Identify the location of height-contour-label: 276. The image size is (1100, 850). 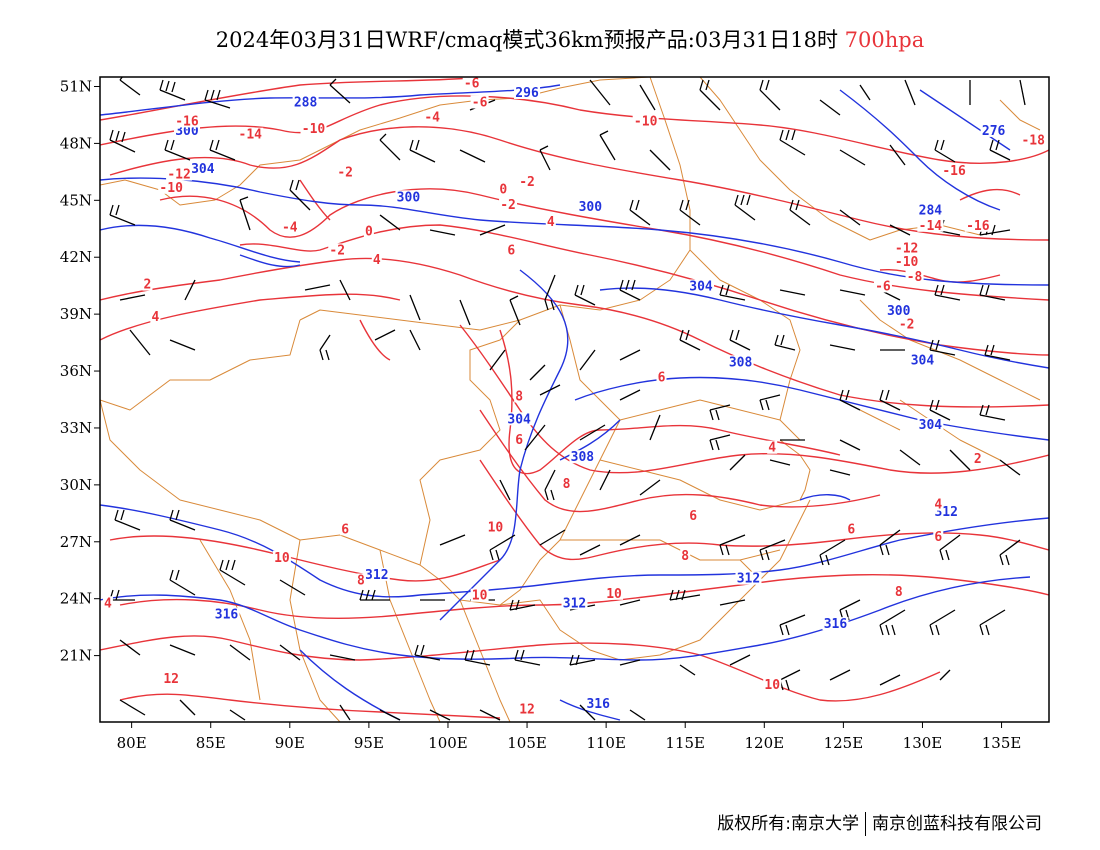
(994, 131).